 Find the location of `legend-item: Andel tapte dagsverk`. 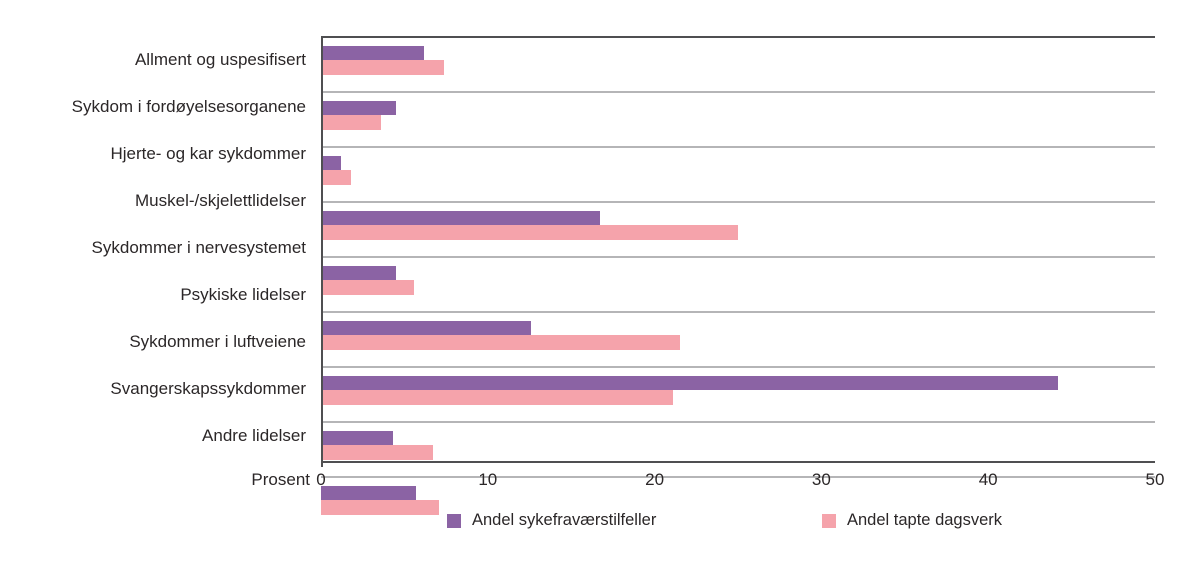

legend-item: Andel tapte dagsverk is located at coordinates (912, 520).